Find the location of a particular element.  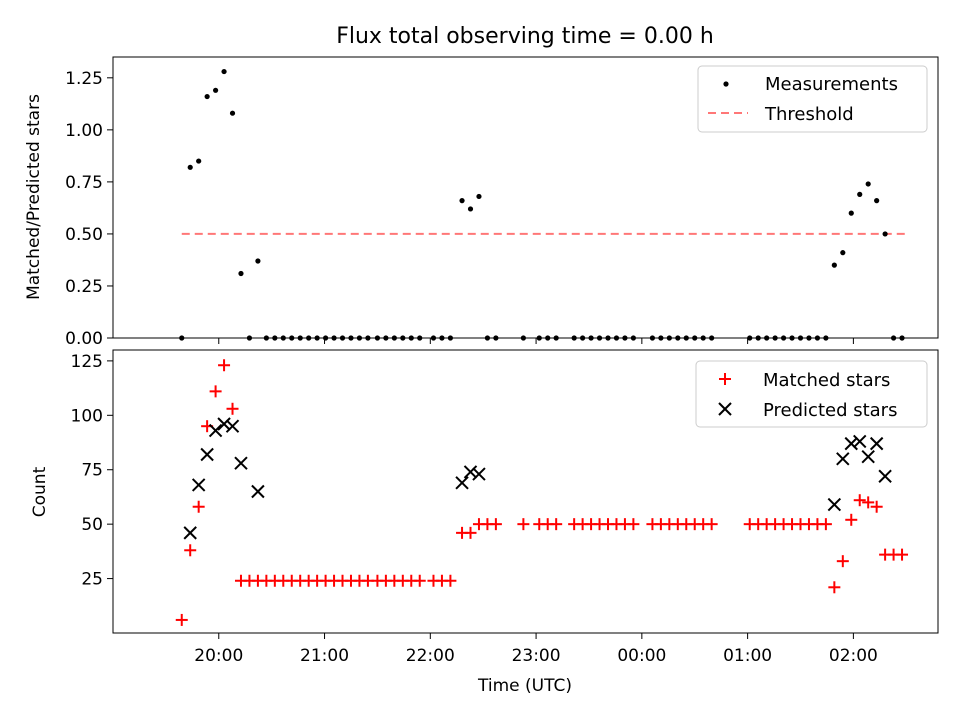

top-legend-box is located at coordinates (812, 99).